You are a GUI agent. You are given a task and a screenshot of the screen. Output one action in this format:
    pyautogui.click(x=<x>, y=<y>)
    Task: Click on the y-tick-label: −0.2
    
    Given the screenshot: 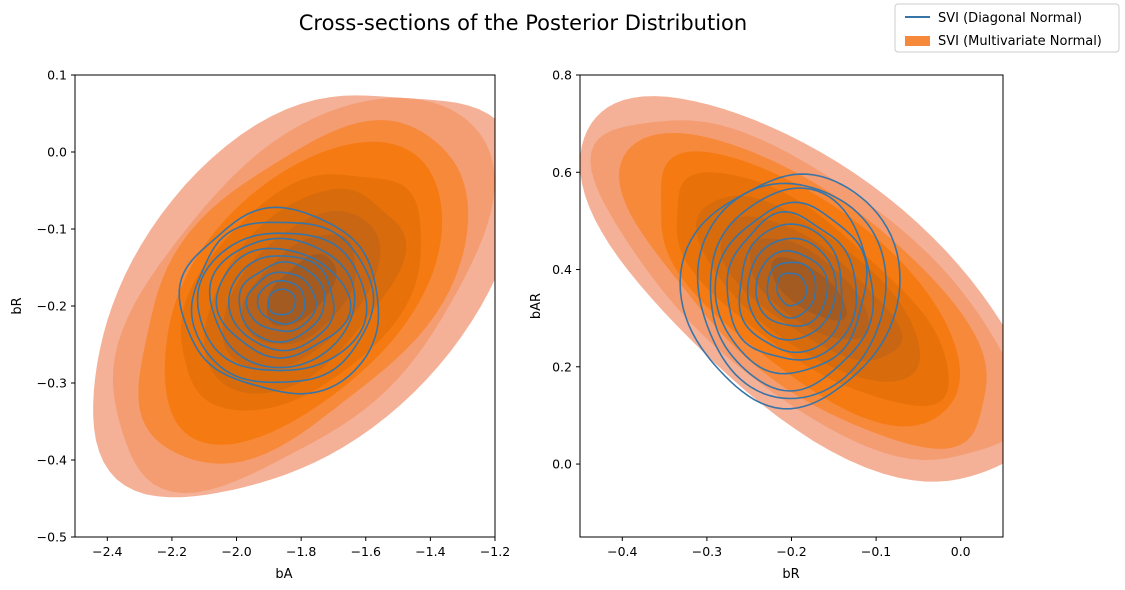 What is the action you would take?
    pyautogui.click(x=52, y=306)
    